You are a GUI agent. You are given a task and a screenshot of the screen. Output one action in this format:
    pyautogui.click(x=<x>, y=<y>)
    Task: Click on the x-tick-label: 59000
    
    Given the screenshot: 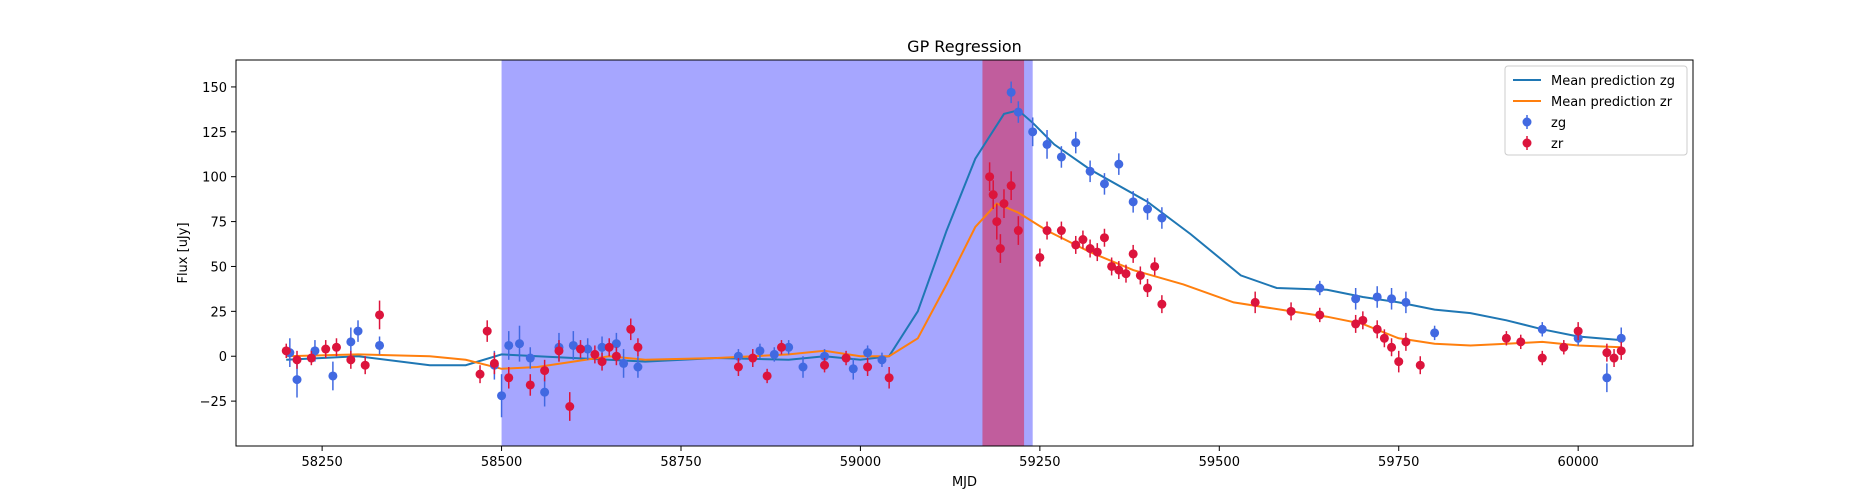 What is the action you would take?
    pyautogui.click(x=860, y=462)
    